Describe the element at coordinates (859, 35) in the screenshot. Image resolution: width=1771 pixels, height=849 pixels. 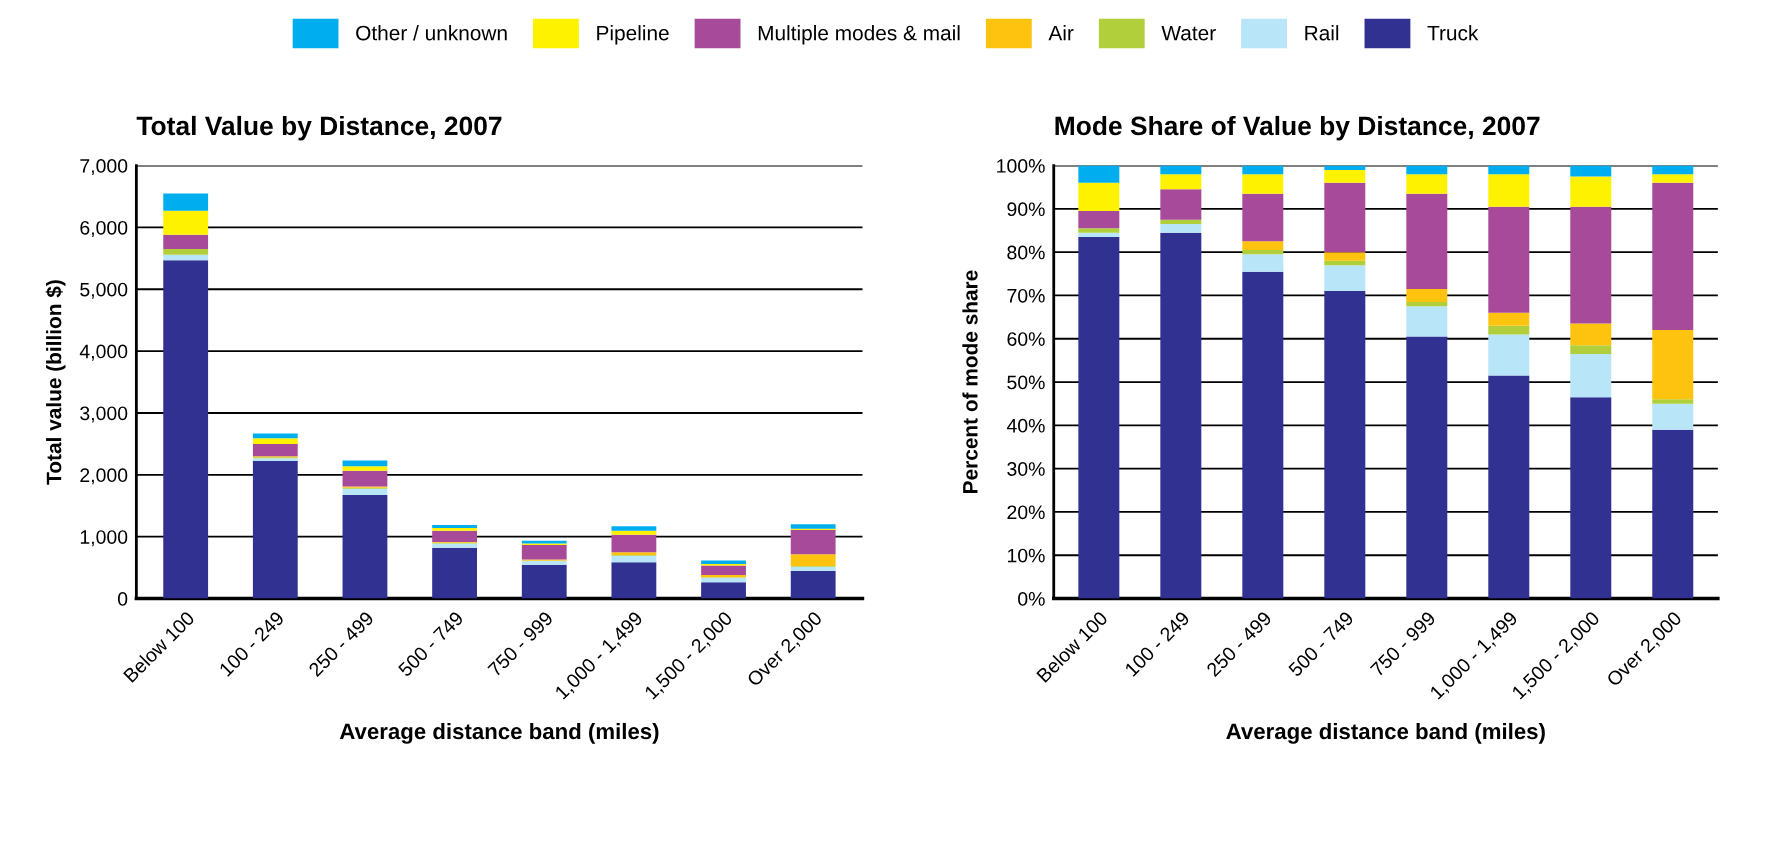
I see `legend-label: Multiple modes & mail` at that location.